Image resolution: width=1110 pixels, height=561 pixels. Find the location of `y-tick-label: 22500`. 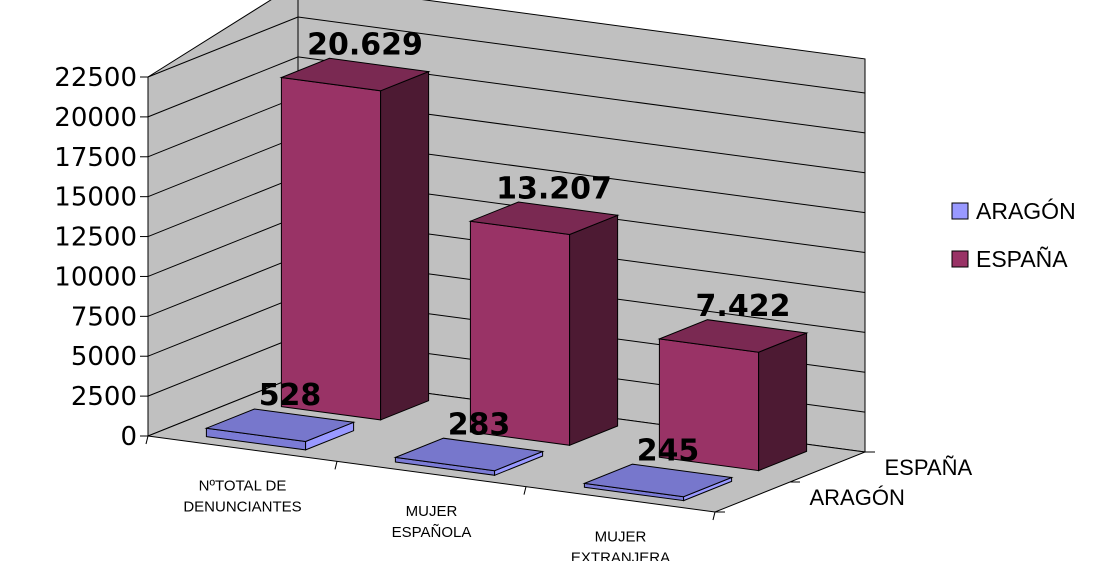

y-tick-label: 22500 is located at coordinates (95, 78).